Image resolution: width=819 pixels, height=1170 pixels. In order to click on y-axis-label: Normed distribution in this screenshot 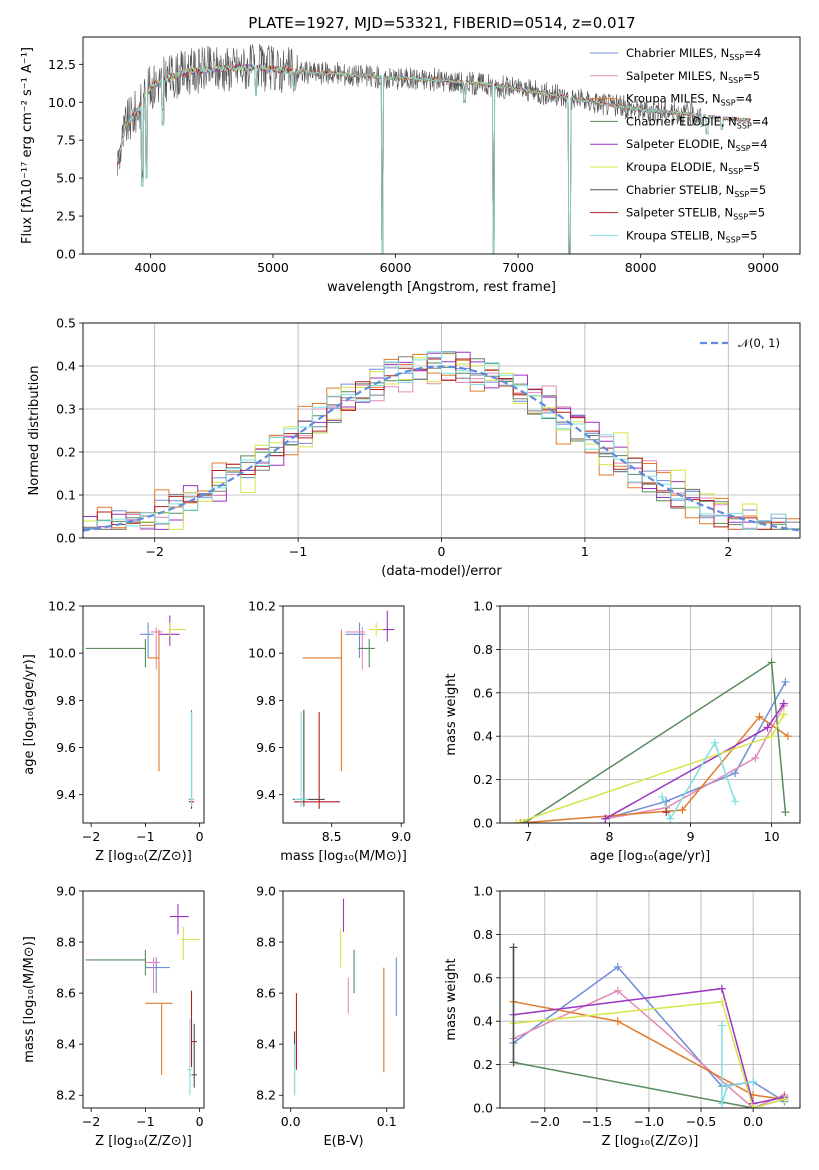, I will do `click(34, 431)`.